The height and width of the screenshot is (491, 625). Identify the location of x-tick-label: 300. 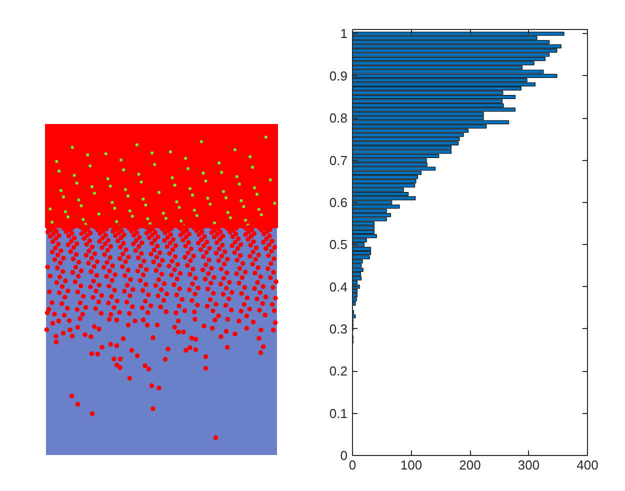
(529, 465).